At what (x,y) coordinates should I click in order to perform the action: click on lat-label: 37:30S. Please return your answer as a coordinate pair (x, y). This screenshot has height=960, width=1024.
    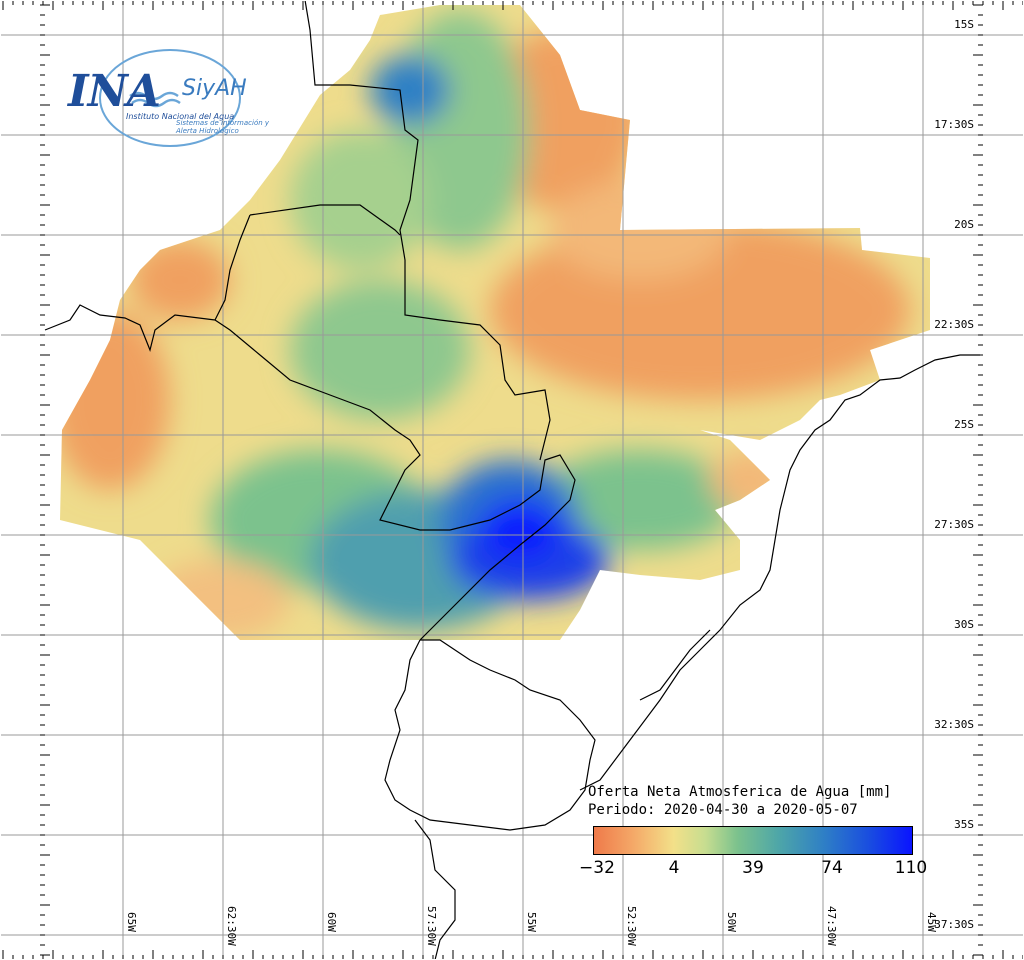
    Looking at the image, I should click on (954, 924).